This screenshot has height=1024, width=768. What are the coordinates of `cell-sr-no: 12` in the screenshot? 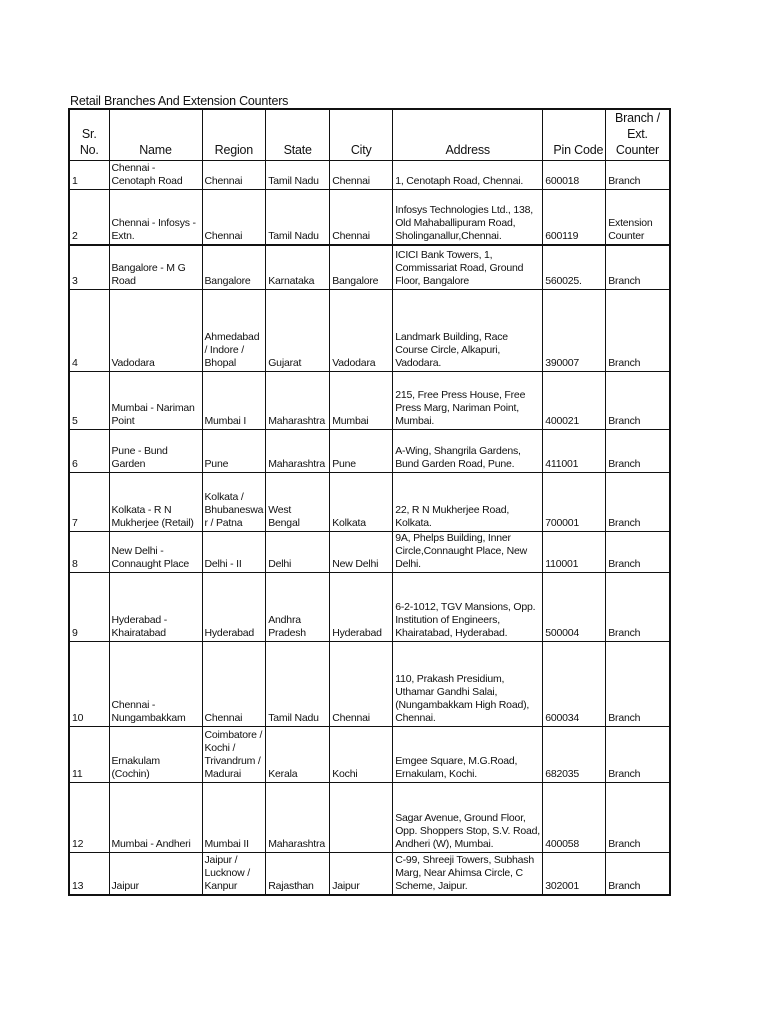 It's located at (89, 817).